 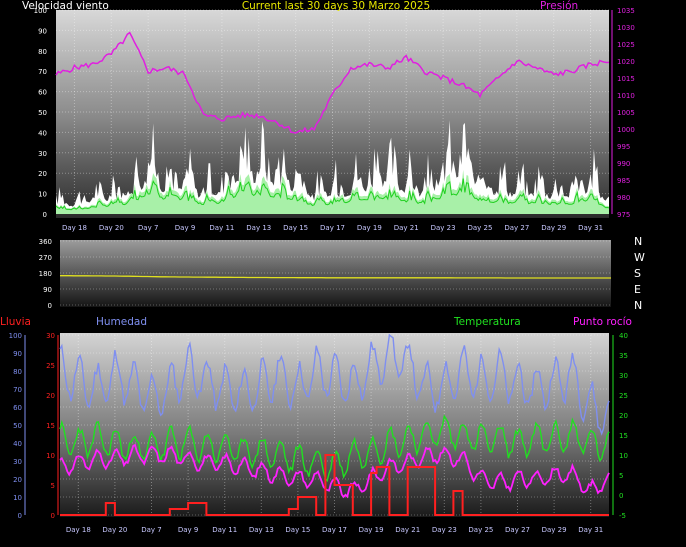 I want to click on weather-day-tick: Day 15, so click(x=297, y=530).